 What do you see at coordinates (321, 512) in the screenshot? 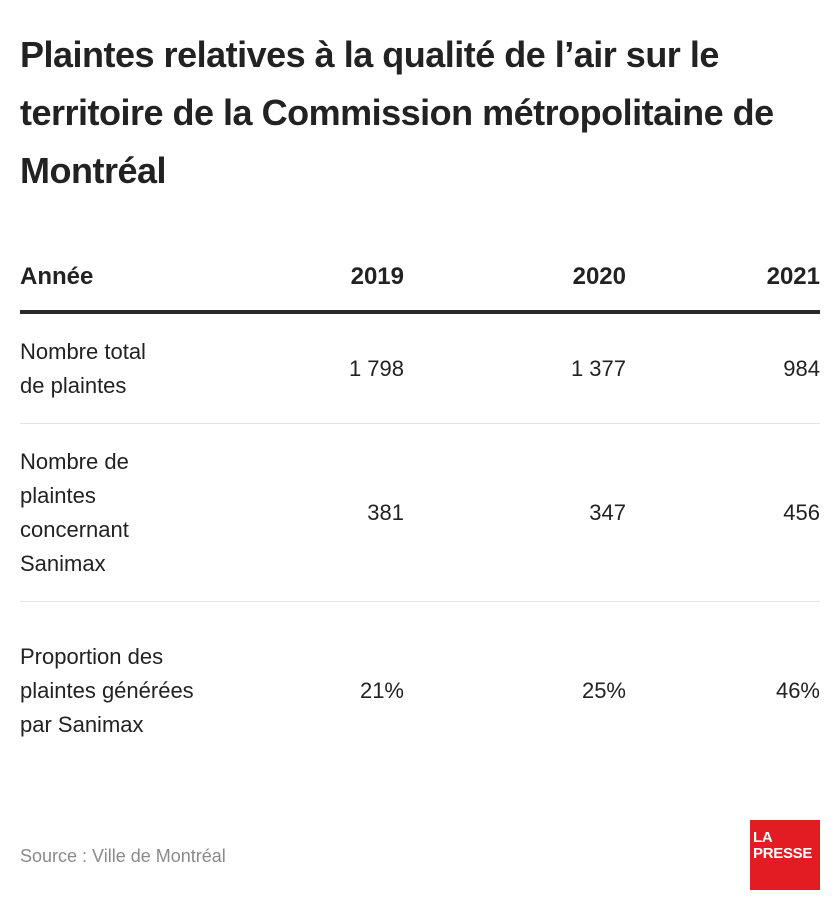
I see `cell-value: 381` at bounding box center [321, 512].